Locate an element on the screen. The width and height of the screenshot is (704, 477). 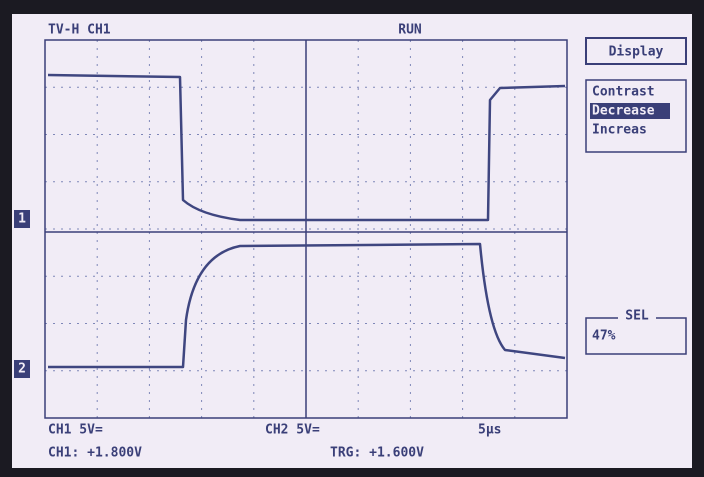
ch2-scale: CH2 5V= is located at coordinates (292, 430).